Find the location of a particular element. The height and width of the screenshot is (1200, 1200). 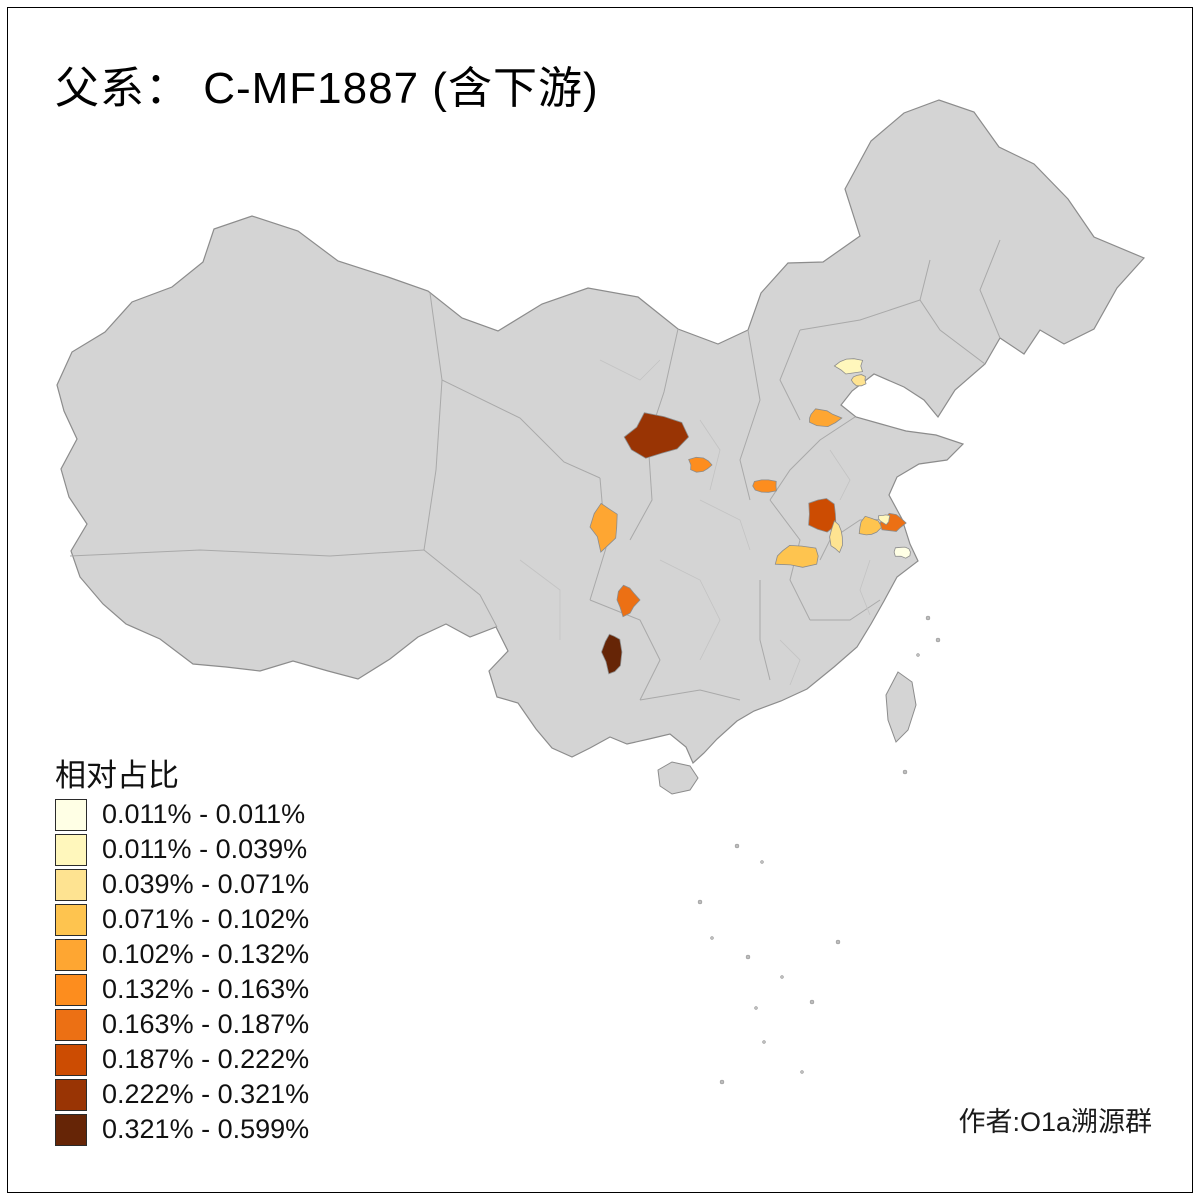

legend-row: 0.163% - 0.187% is located at coordinates (182, 1024).